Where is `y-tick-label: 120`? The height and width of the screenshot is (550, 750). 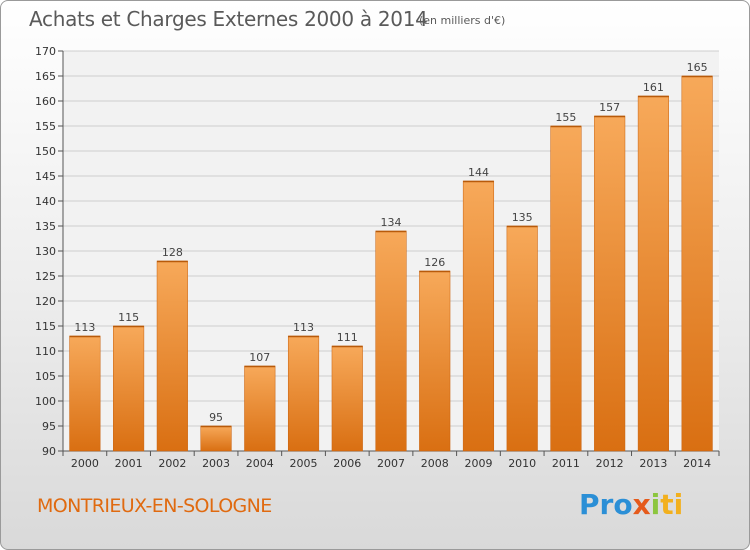 y-tick-label: 120 is located at coordinates (45, 301).